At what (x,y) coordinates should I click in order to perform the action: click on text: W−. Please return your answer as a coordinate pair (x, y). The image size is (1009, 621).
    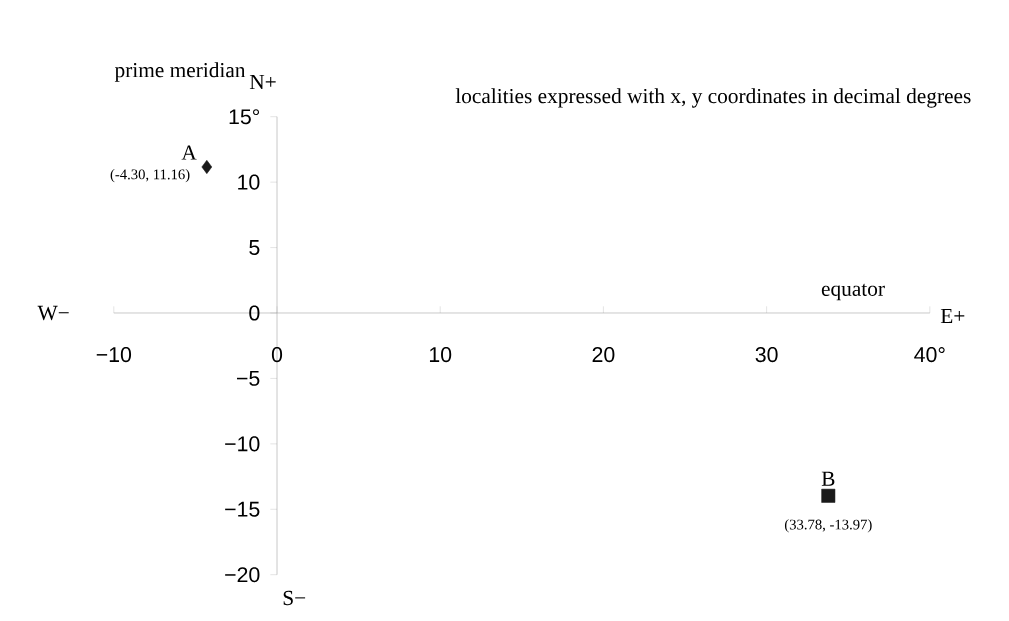
    Looking at the image, I should click on (53, 313).